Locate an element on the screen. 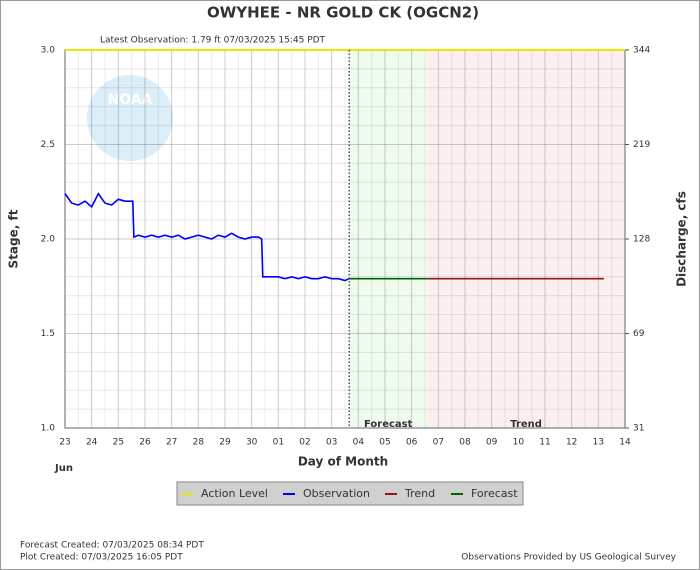 This screenshot has height=570, width=700. y-tick-label: 3.0 is located at coordinates (48, 51).